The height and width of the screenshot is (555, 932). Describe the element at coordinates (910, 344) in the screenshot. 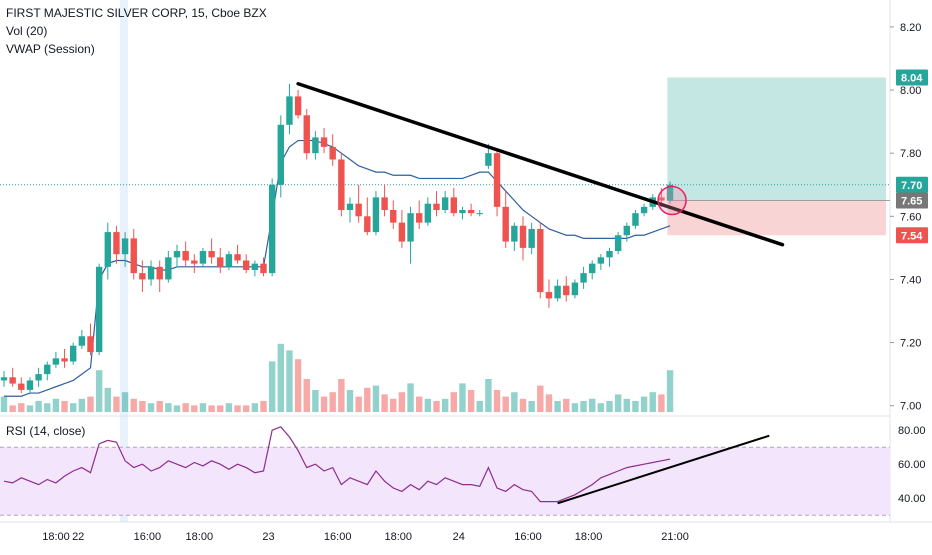

I see `price-tick-label: 7.20` at that location.